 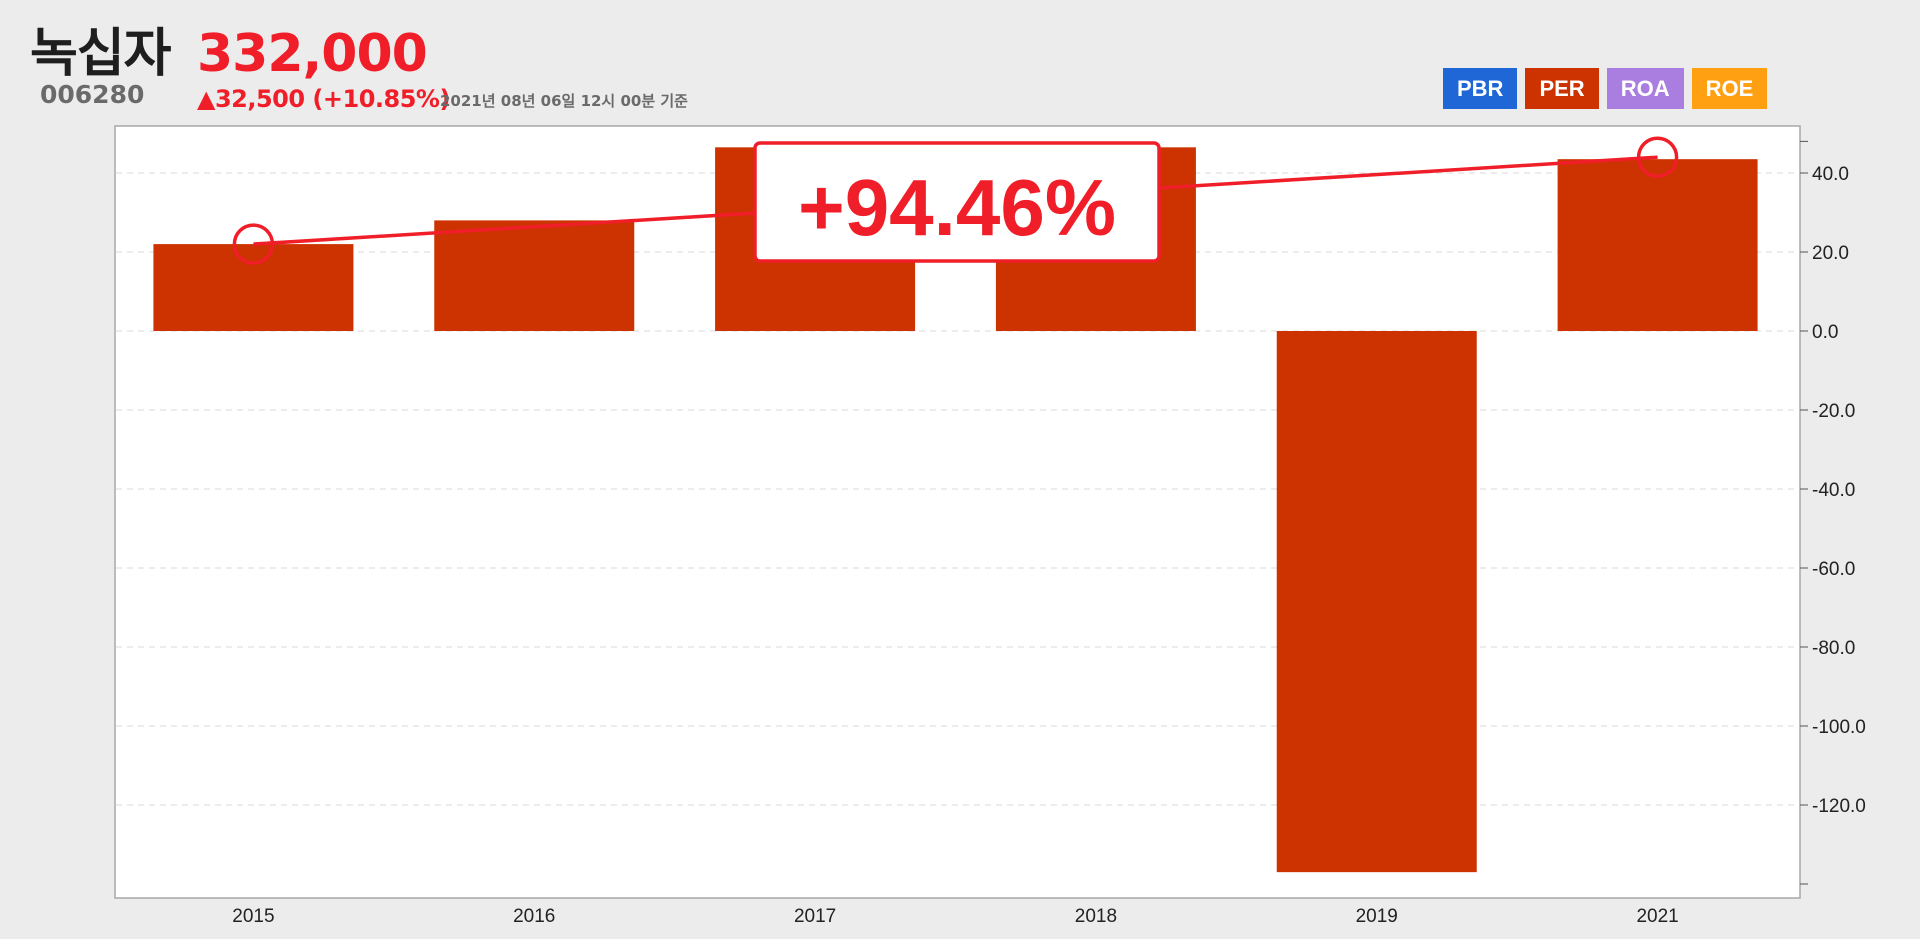 What do you see at coordinates (1825, 332) in the screenshot?
I see `y-tick-label: 0.0` at bounding box center [1825, 332].